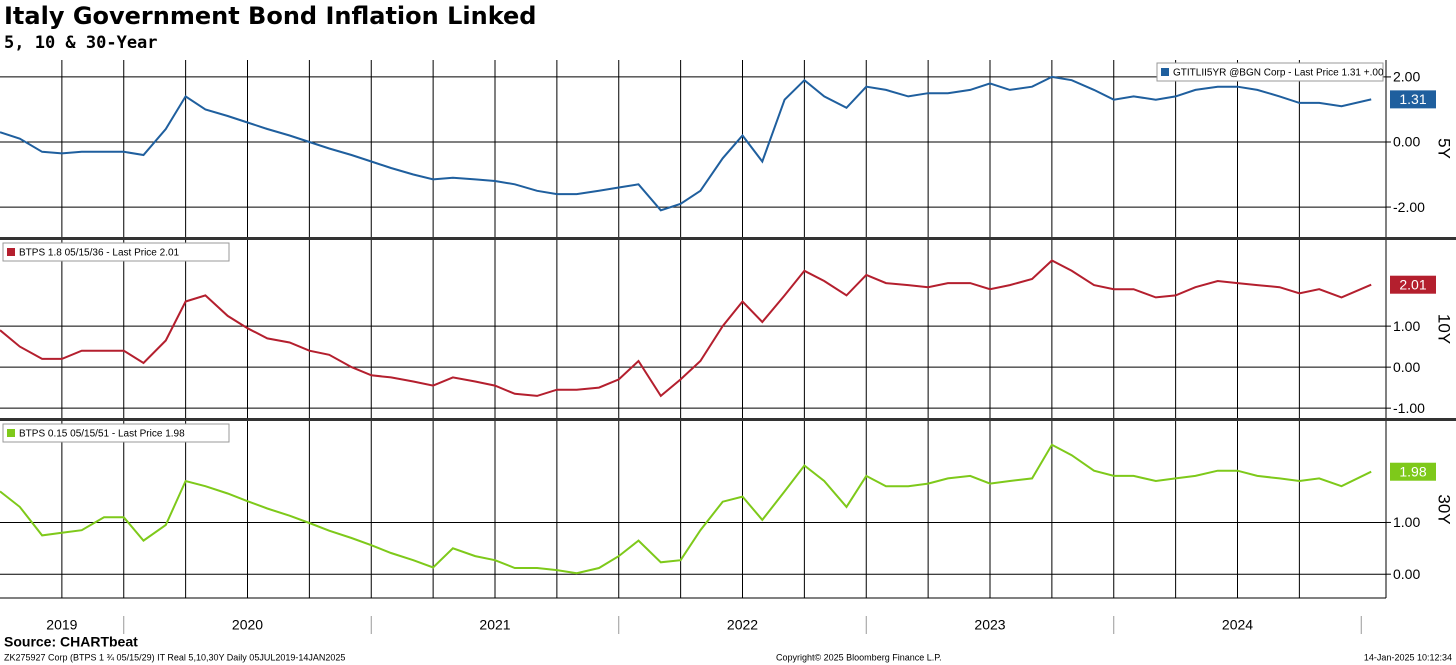 The image size is (1456, 665). What do you see at coordinates (81, 43) in the screenshot?
I see `chart-subtitle: 5, 10 & 30-Year` at bounding box center [81, 43].